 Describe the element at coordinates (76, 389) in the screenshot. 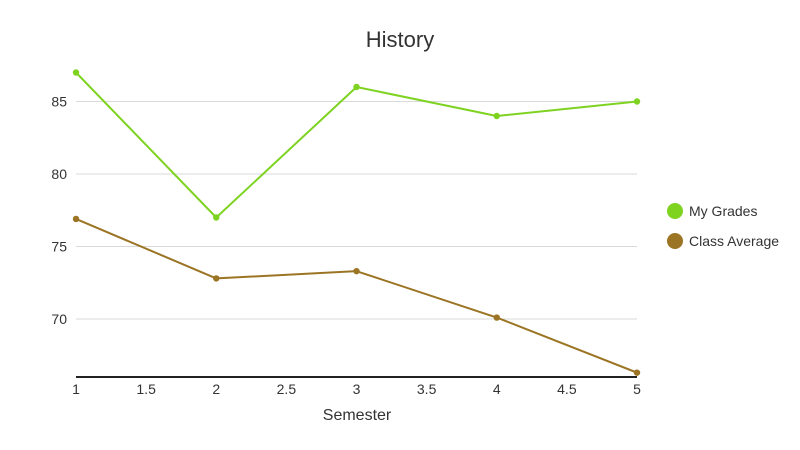

I see `x-tick-label: 1` at that location.